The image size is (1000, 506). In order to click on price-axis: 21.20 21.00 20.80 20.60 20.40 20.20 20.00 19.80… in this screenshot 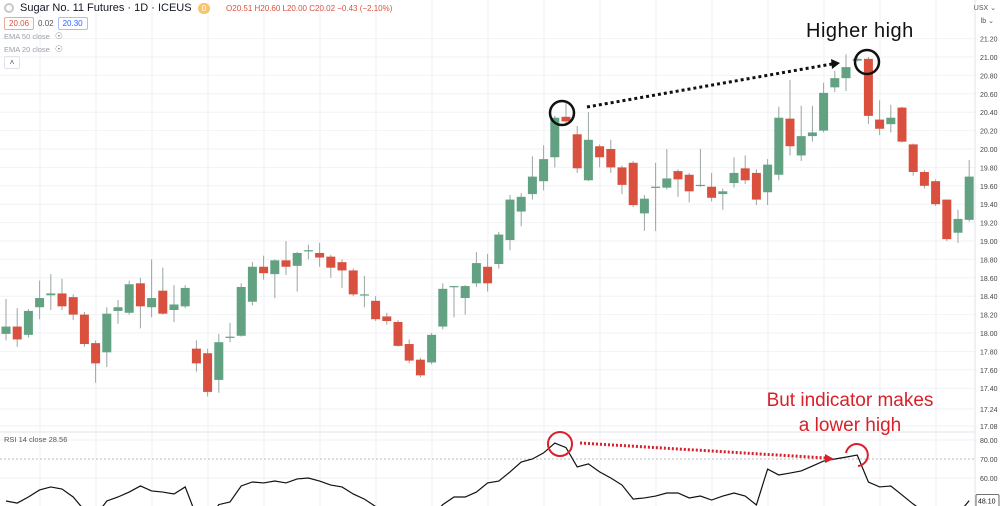, I will do `click(987, 253)`.